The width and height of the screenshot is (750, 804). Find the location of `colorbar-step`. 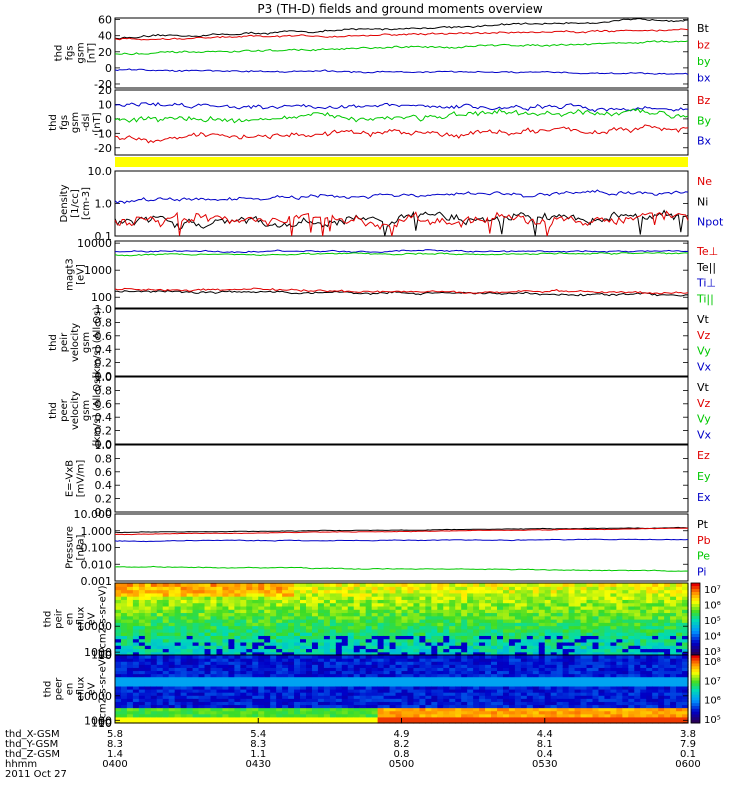

colorbar-step is located at coordinates (695, 691).